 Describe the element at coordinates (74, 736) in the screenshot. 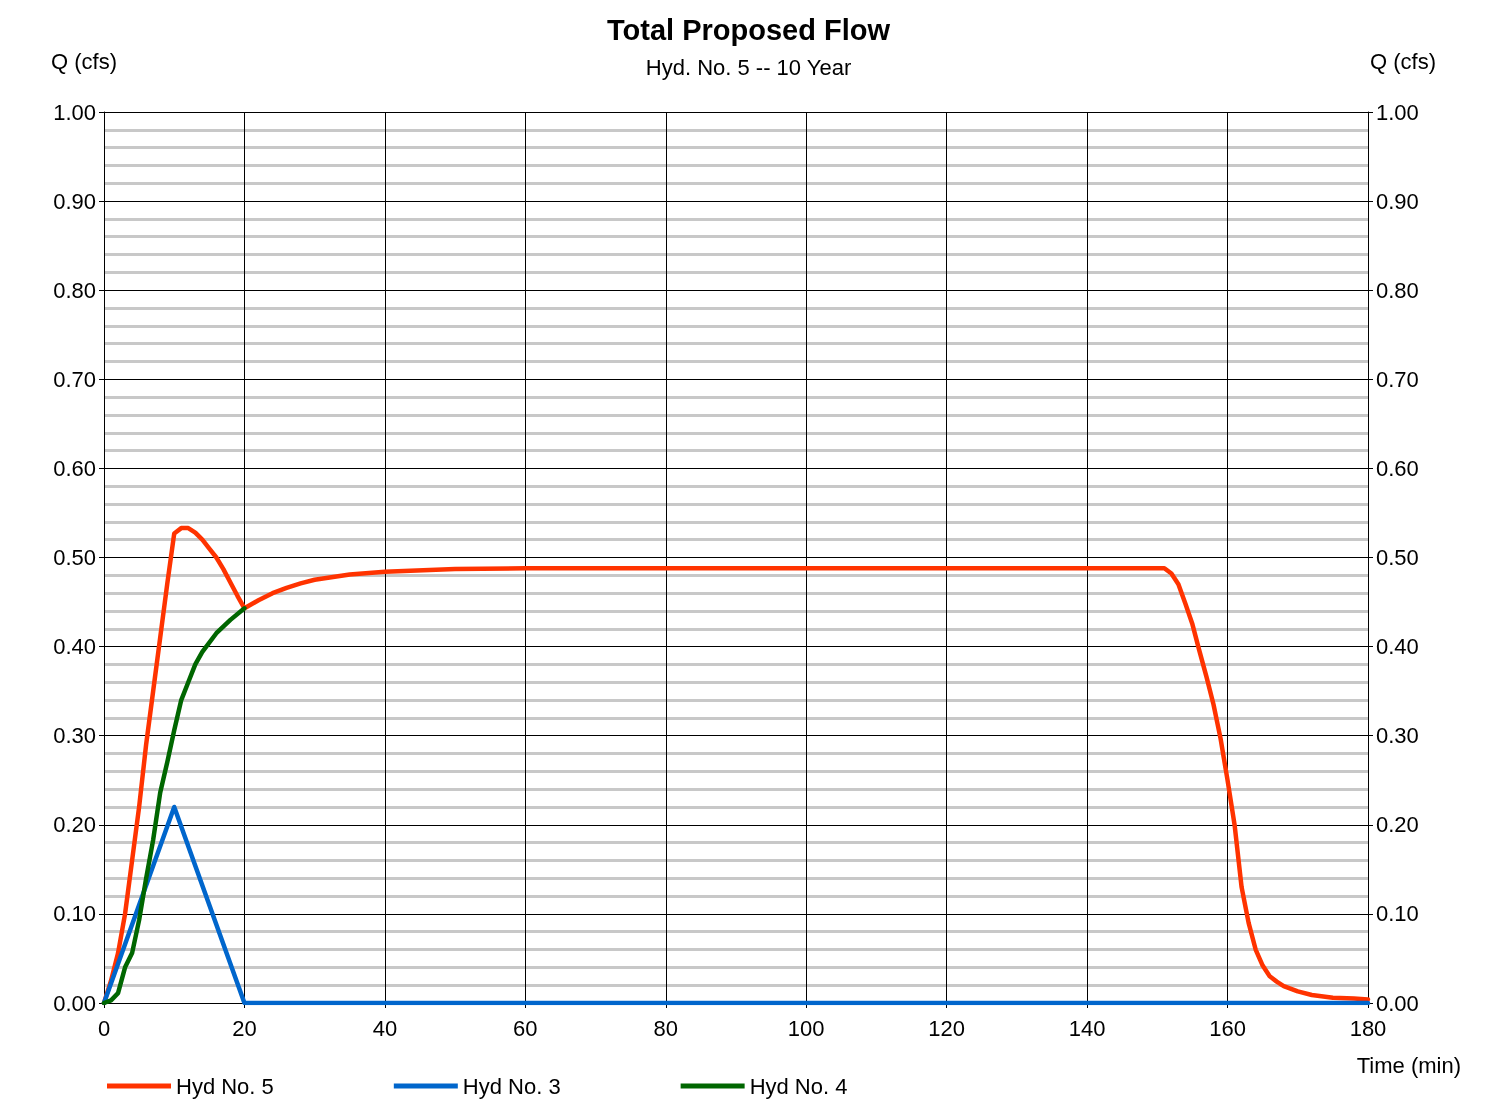

I see `y-tick-label: 0.30` at that location.